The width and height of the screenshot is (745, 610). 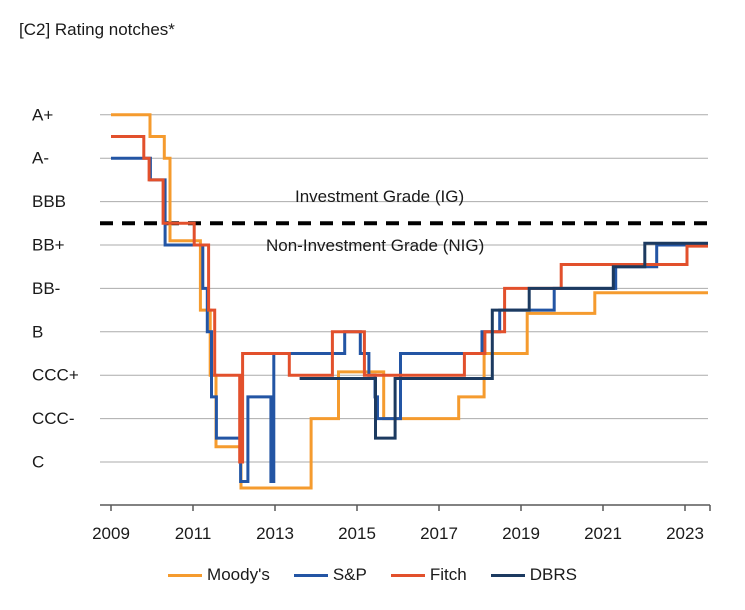 What do you see at coordinates (349, 574) in the screenshot?
I see `legend-label: S&P` at bounding box center [349, 574].